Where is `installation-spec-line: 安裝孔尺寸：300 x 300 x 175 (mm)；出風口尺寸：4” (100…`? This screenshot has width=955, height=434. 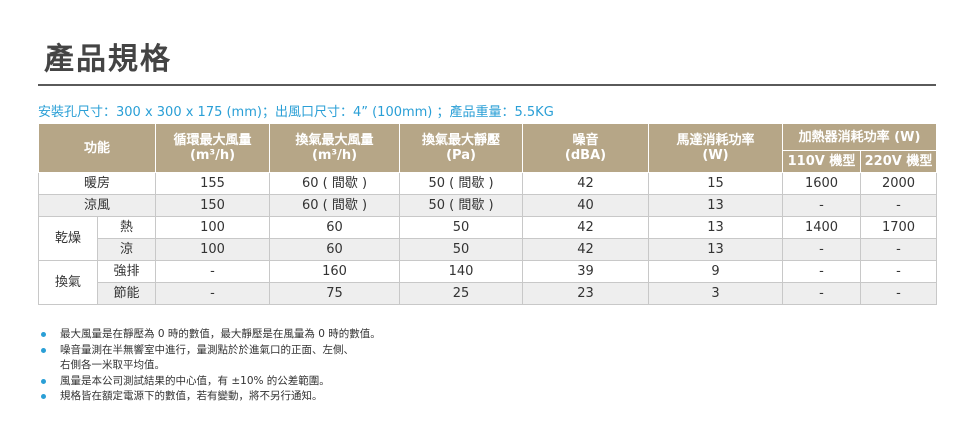 installation-spec-line: 安裝孔尺寸：300 x 300 x 175 (mm)；出風口尺寸：4” (100… is located at coordinates (296, 112).